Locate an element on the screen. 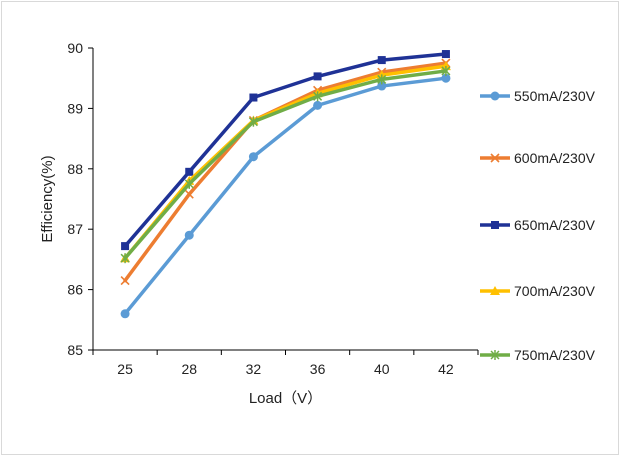 This screenshot has height=458, width=622. x-tick-label: 40 is located at coordinates (382, 369).